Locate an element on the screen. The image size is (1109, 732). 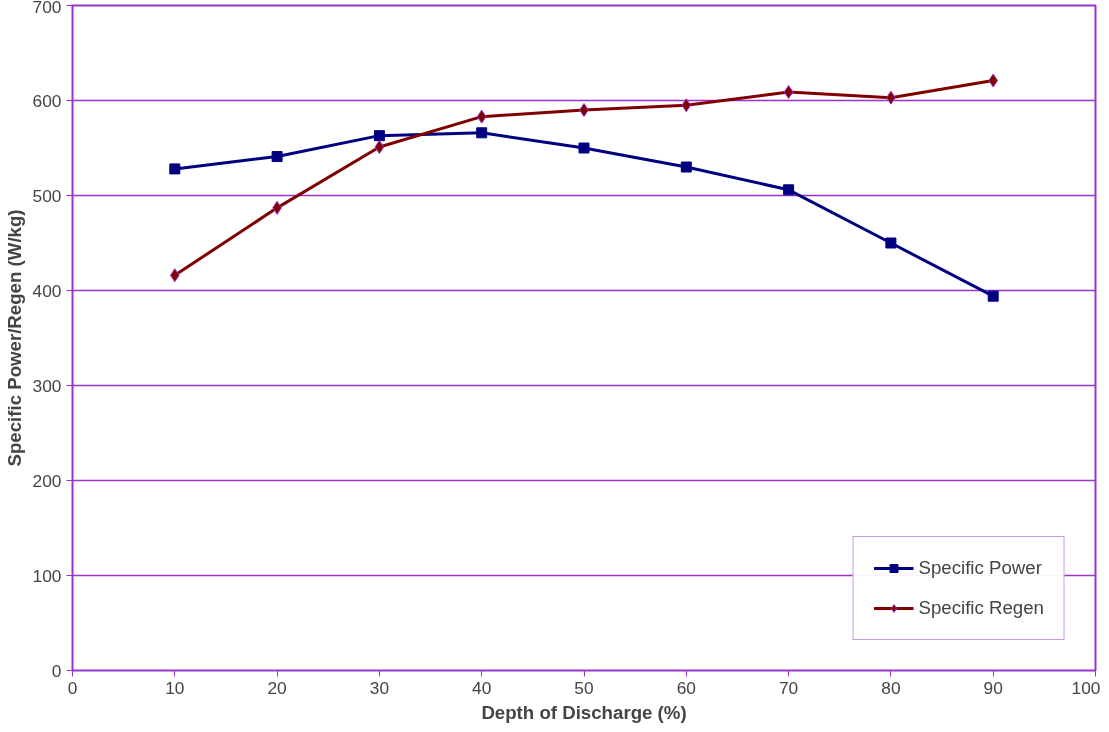
x-tick-label: 60 is located at coordinates (686, 687).